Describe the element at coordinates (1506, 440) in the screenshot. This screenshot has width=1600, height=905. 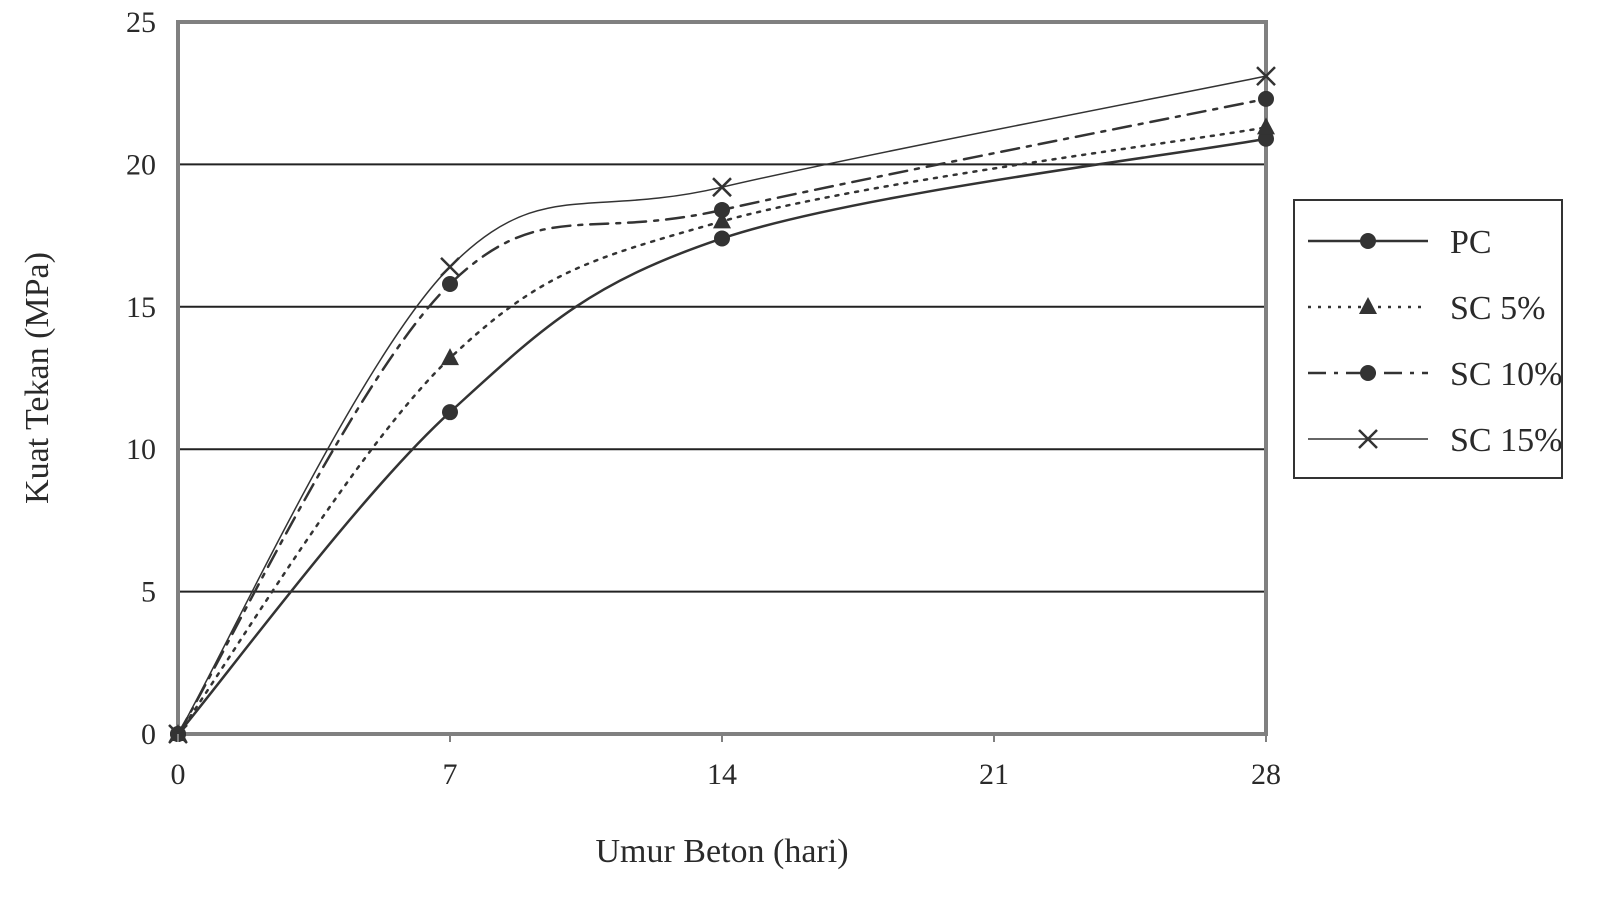
I see `legend-label: SC 15%` at that location.